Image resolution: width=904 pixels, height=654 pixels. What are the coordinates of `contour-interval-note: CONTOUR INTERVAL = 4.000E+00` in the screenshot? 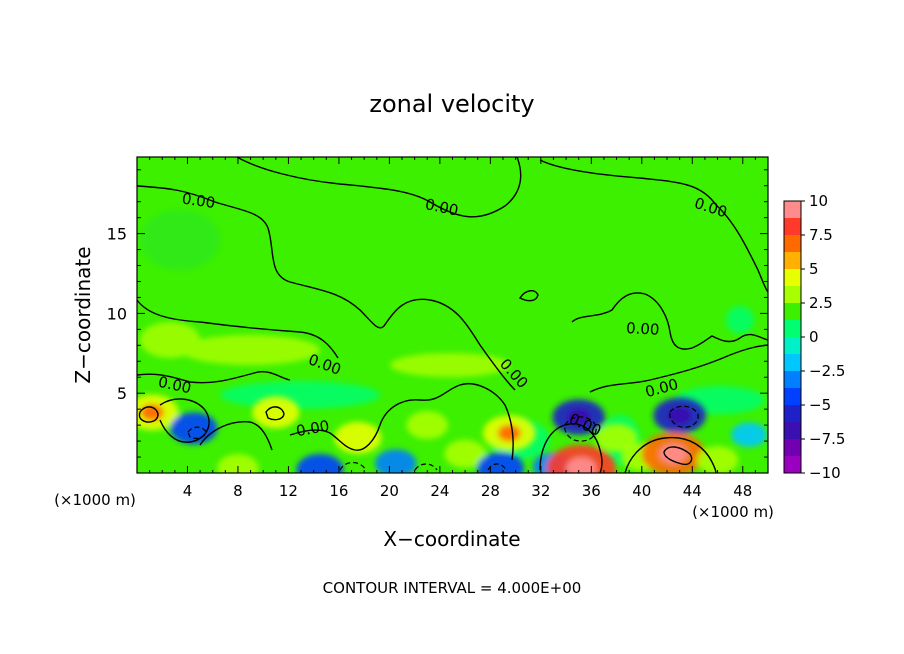 It's located at (452, 588).